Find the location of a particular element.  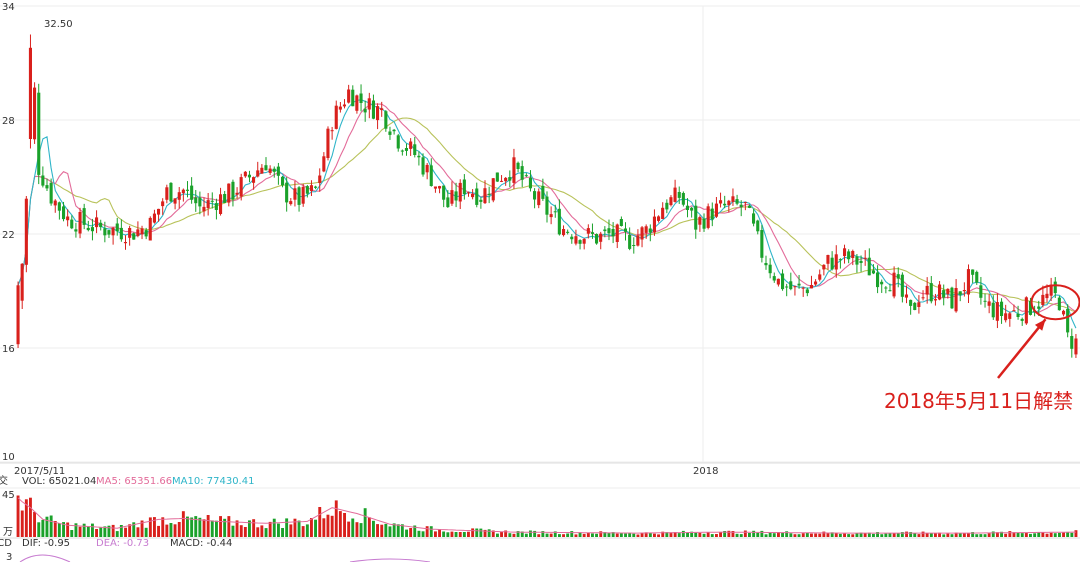

annotation-arrow-head is located at coordinates (1040, 325).